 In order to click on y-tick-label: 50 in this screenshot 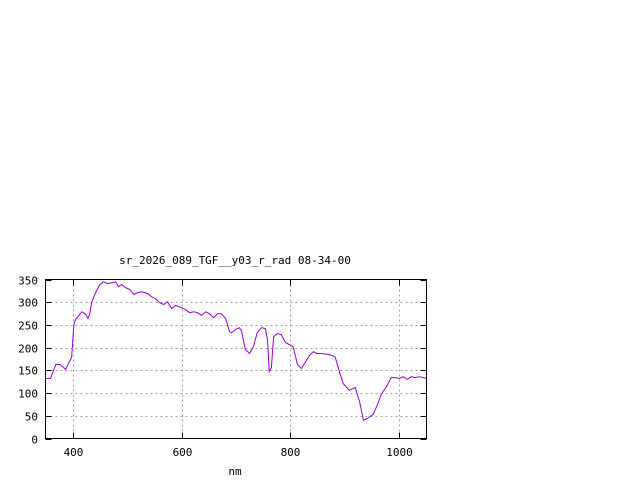, I will do `click(31, 417)`.